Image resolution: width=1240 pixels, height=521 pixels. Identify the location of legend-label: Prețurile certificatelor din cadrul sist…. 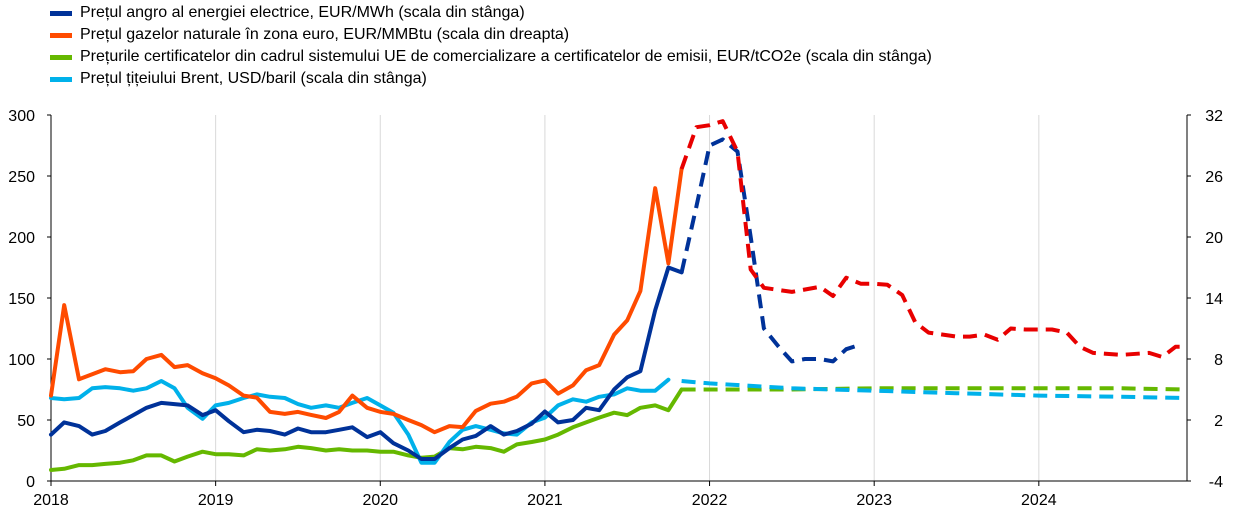
(506, 56).